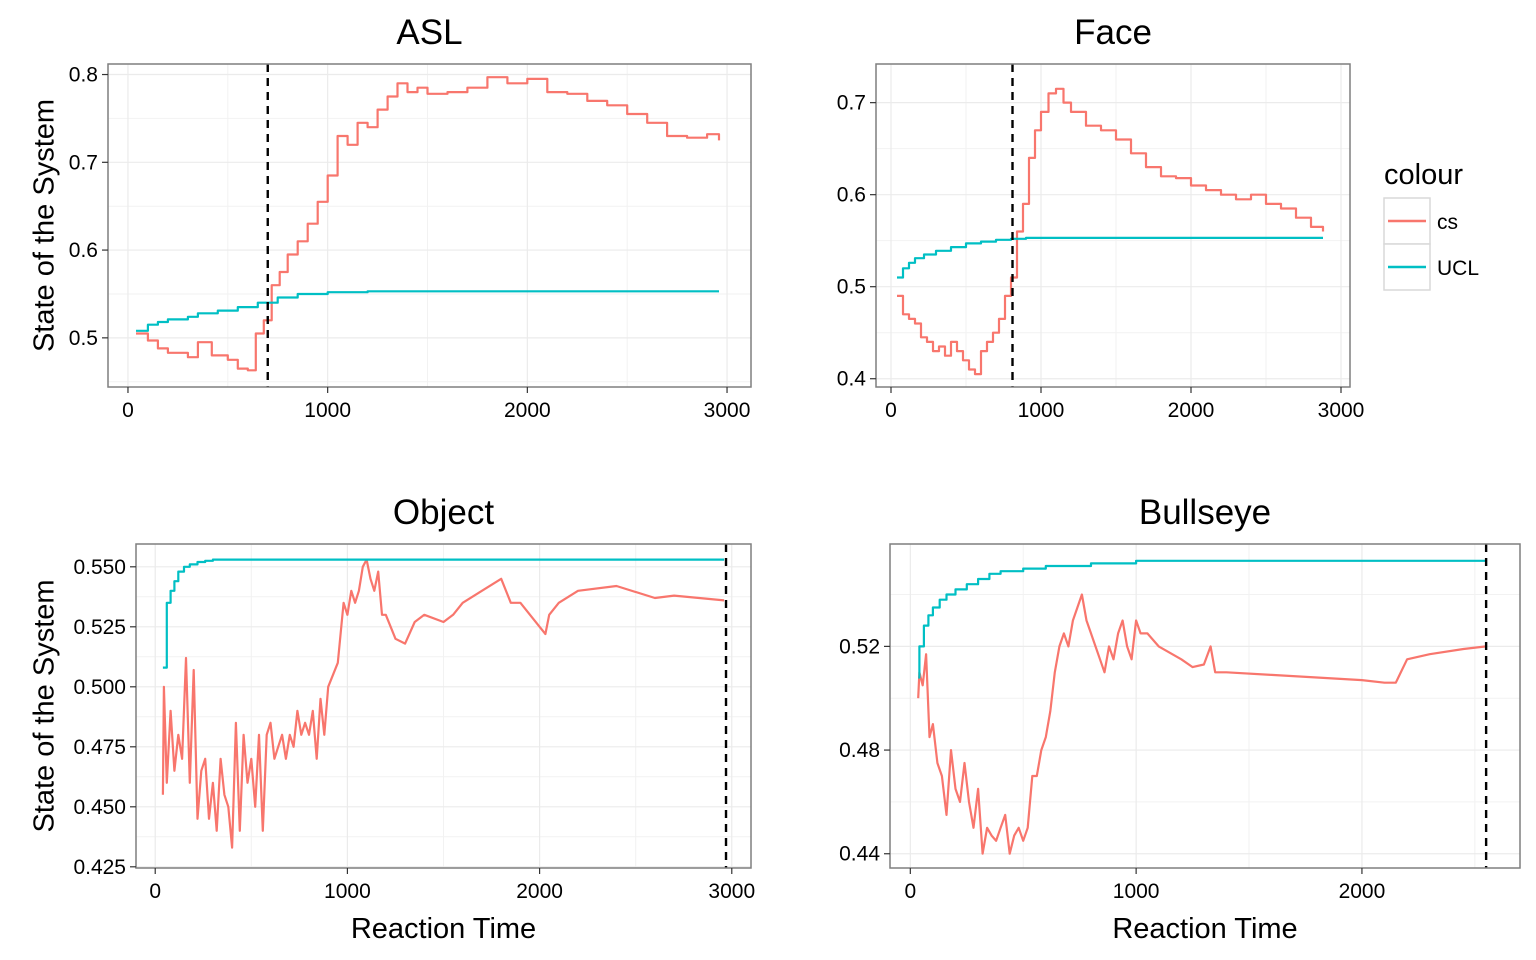 The height and width of the screenshot is (960, 1536). Describe the element at coordinates (99, 687) in the screenshot. I see `y-tick-label: 0.500` at that location.